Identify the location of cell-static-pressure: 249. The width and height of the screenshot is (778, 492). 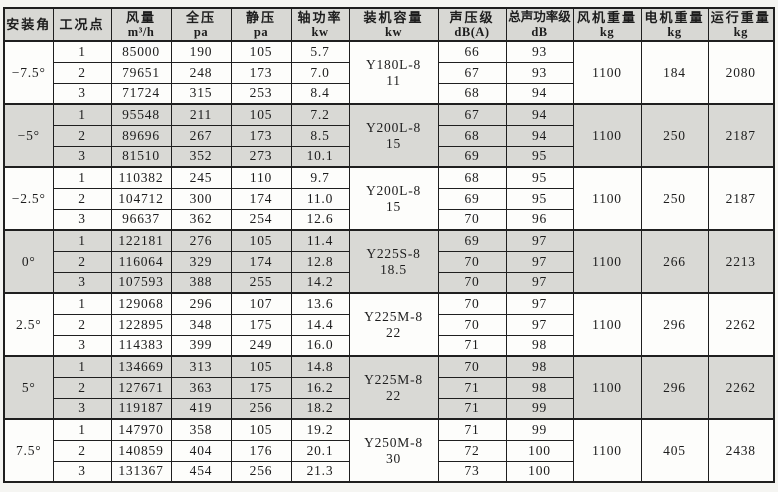
(261, 345).